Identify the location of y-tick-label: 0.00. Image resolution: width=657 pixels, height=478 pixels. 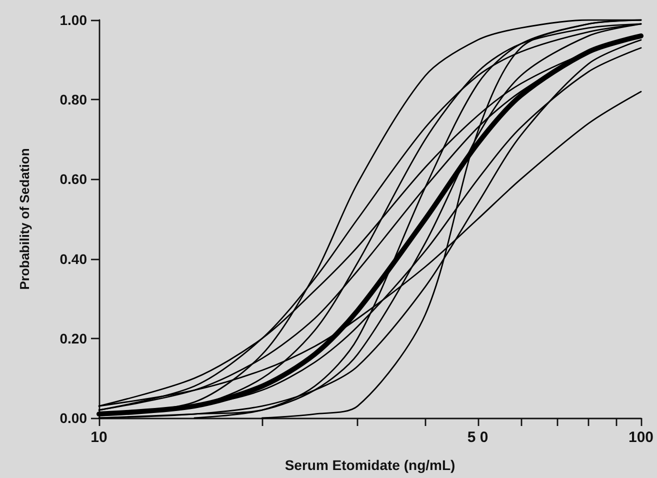
(74, 418).